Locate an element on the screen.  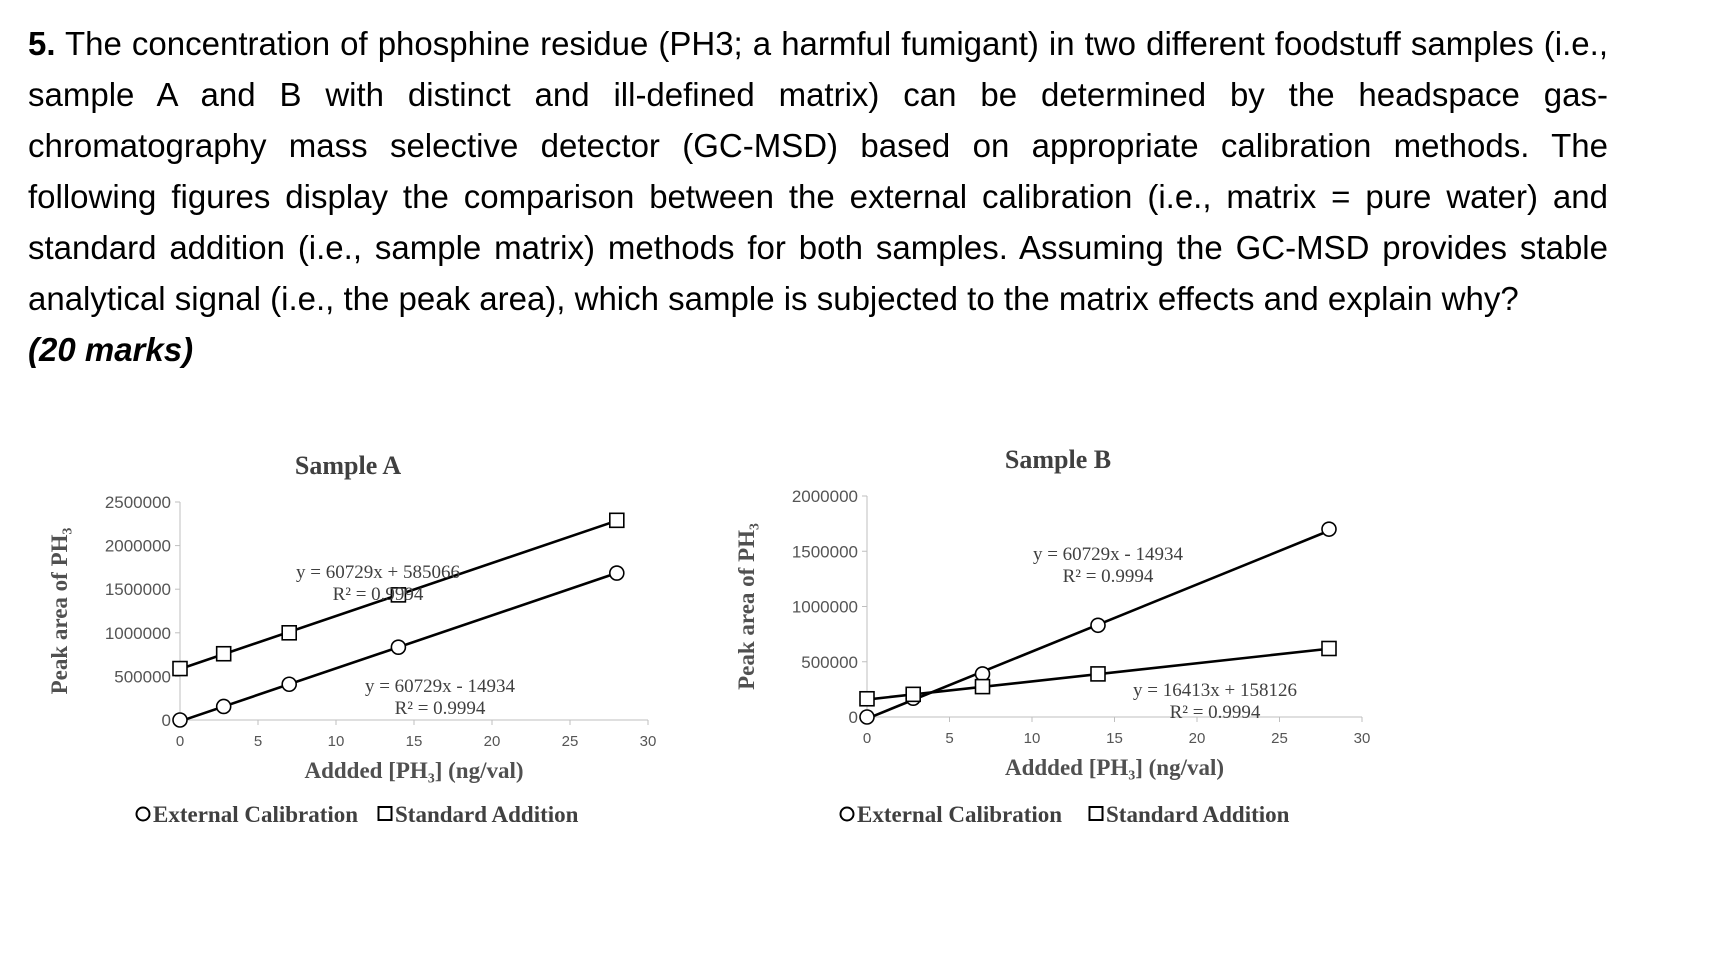
y-tick-label: 2500000 is located at coordinates (138, 502).